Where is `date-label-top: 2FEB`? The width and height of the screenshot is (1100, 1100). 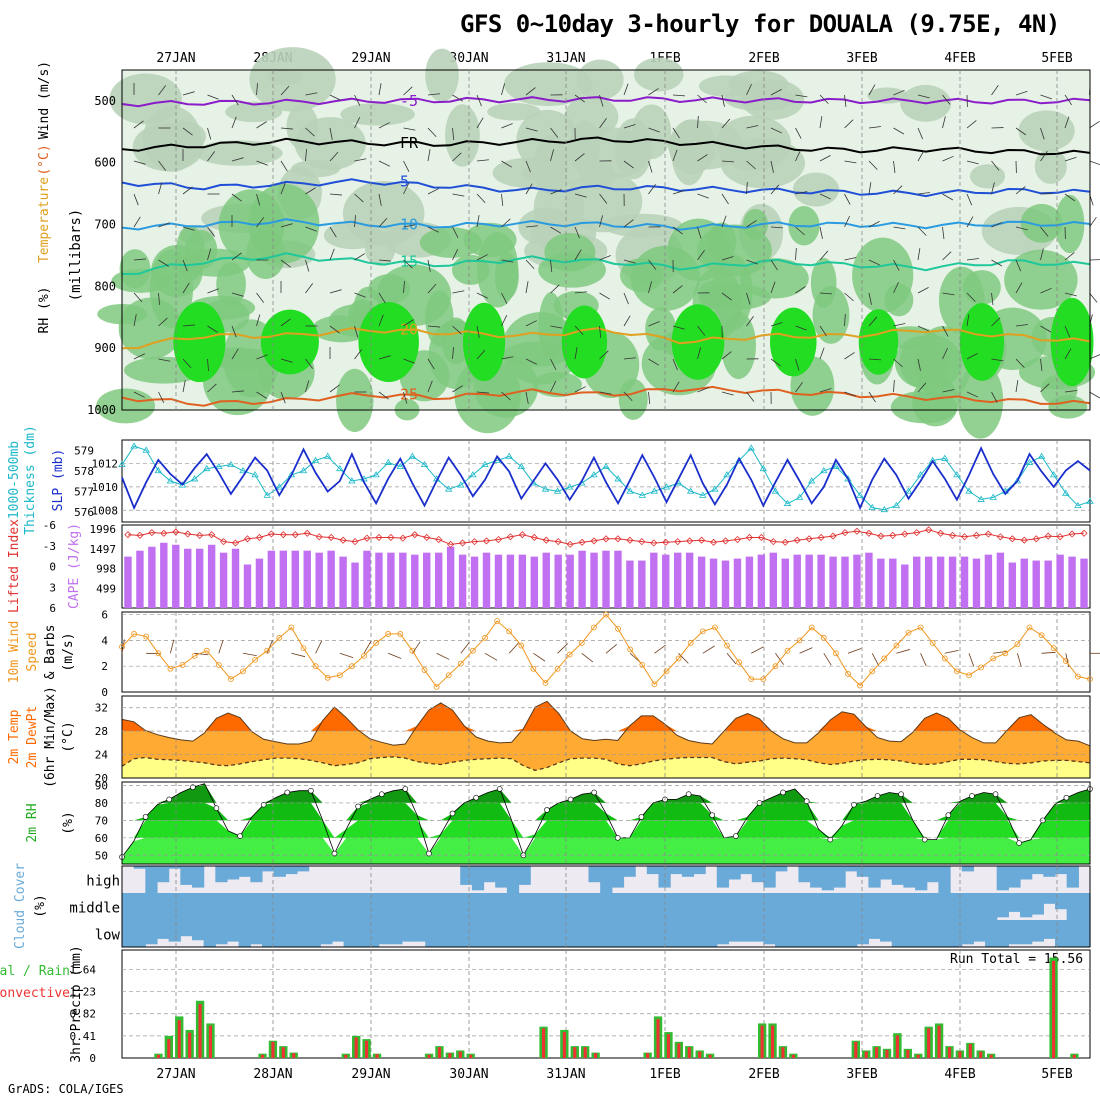 date-label-top: 2FEB is located at coordinates (763, 58).